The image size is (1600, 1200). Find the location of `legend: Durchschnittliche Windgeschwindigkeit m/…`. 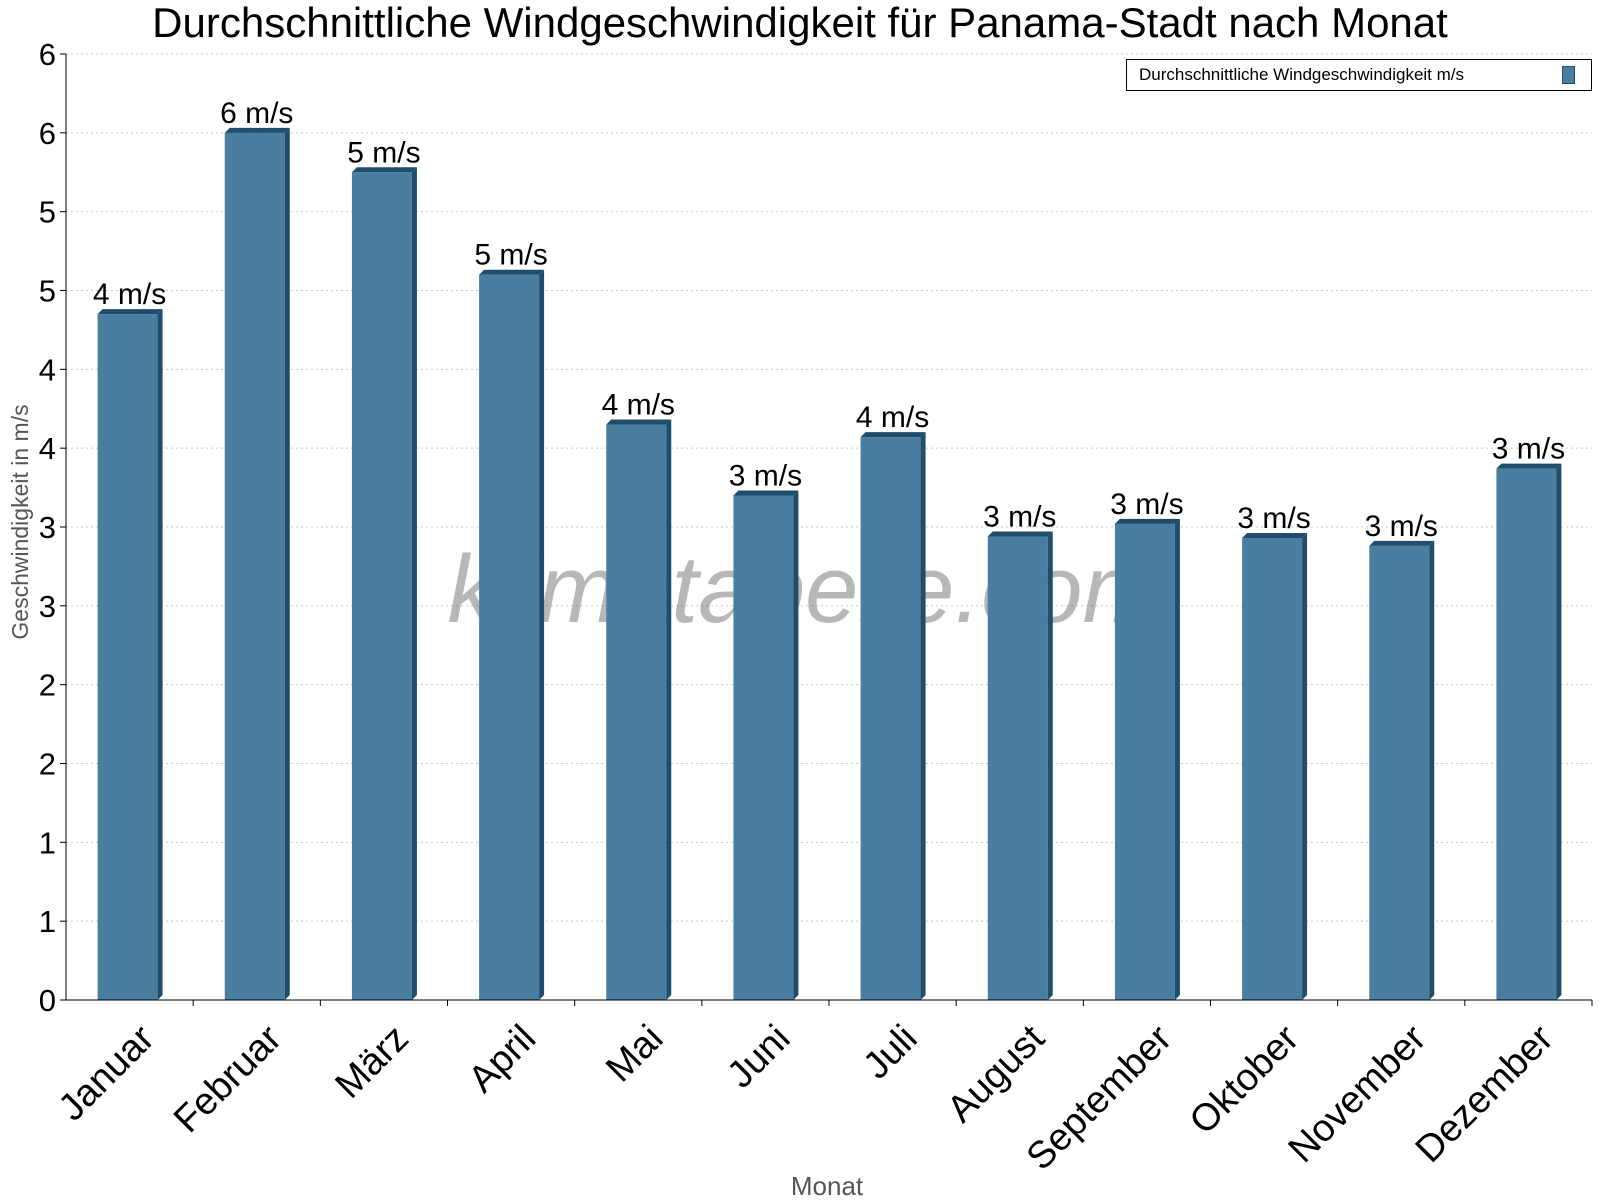

legend: Durchschnittliche Windgeschwindigkeit m/… is located at coordinates (1359, 75).